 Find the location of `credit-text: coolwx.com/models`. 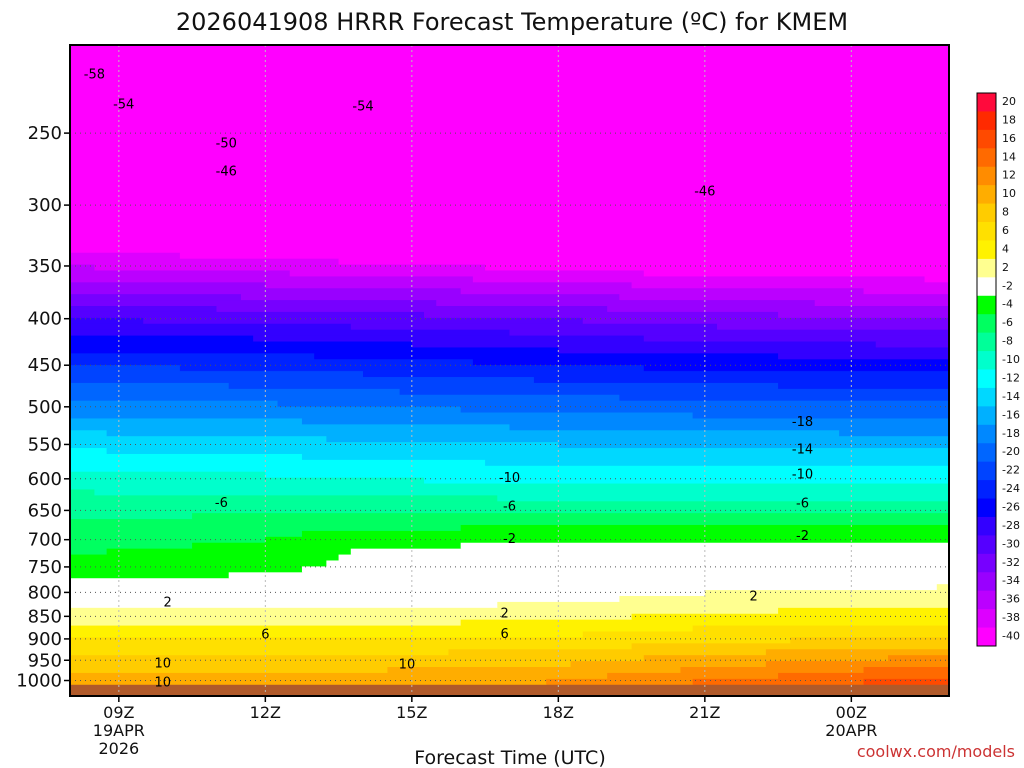

credit-text: coolwx.com/models is located at coordinates (936, 751).